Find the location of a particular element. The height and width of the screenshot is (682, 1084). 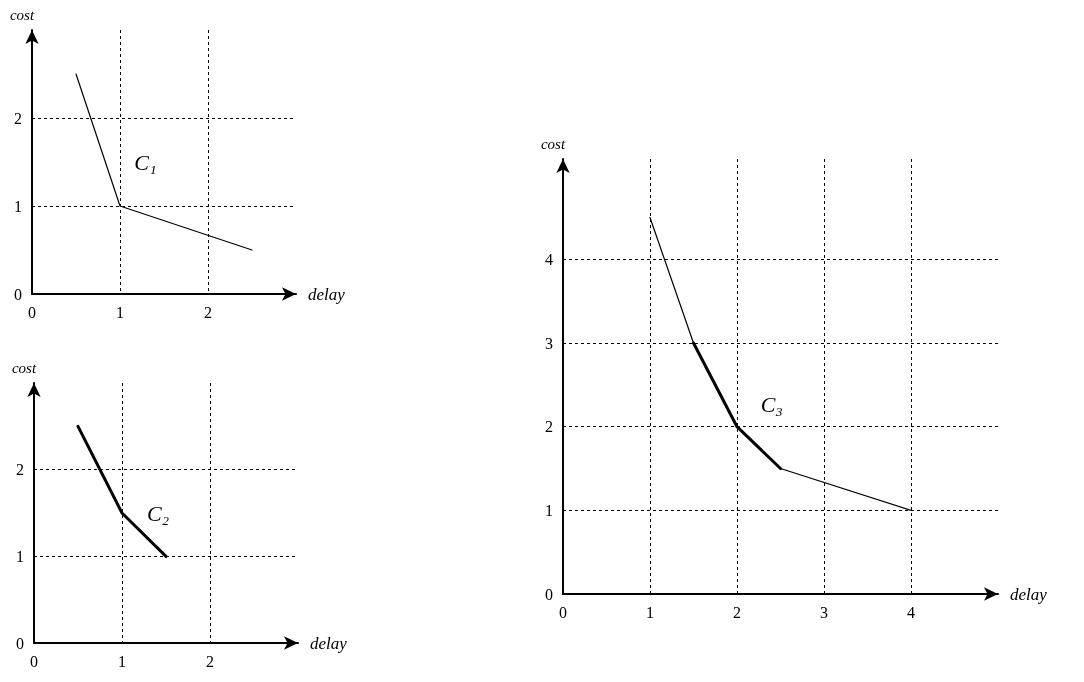

annotation: C₃ is located at coordinates (771, 405).